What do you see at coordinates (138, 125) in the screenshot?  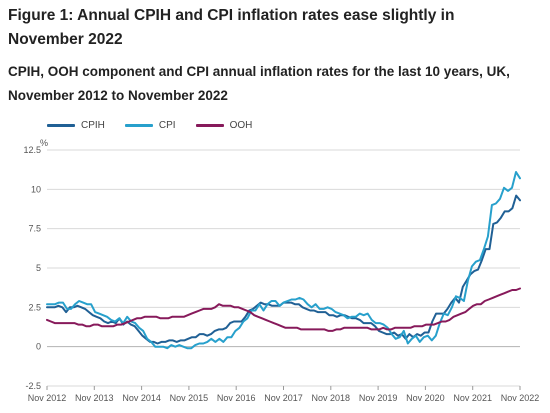 I see `legend-swatch-cpi` at bounding box center [138, 125].